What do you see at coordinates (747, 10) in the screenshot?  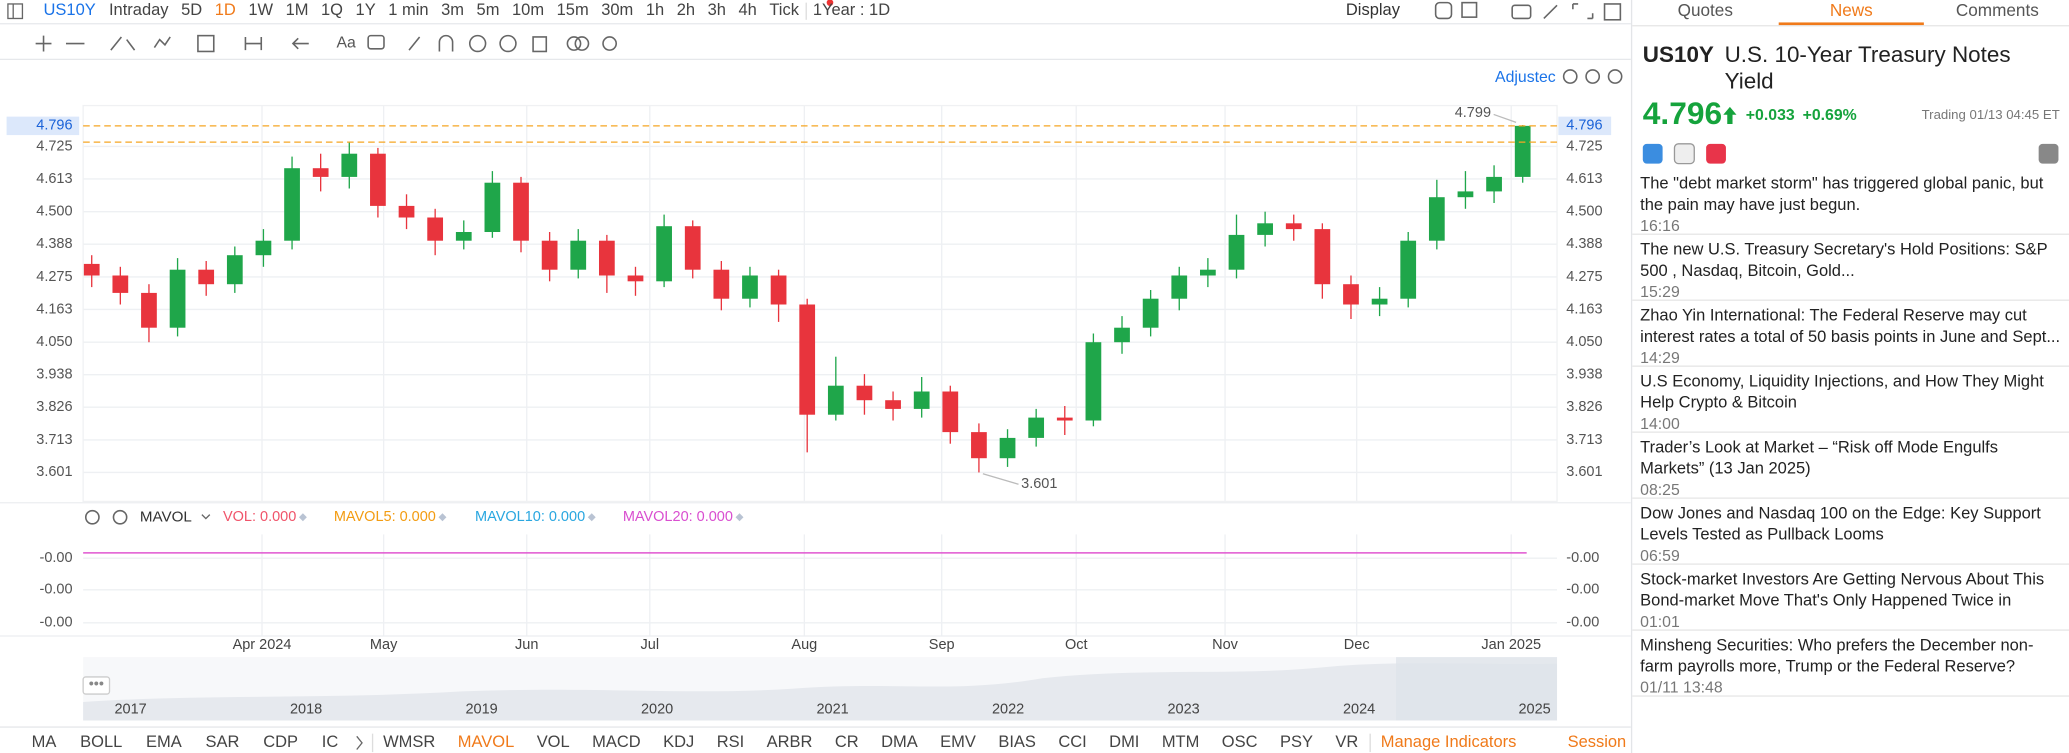 I see `period-button: 4h` at bounding box center [747, 10].